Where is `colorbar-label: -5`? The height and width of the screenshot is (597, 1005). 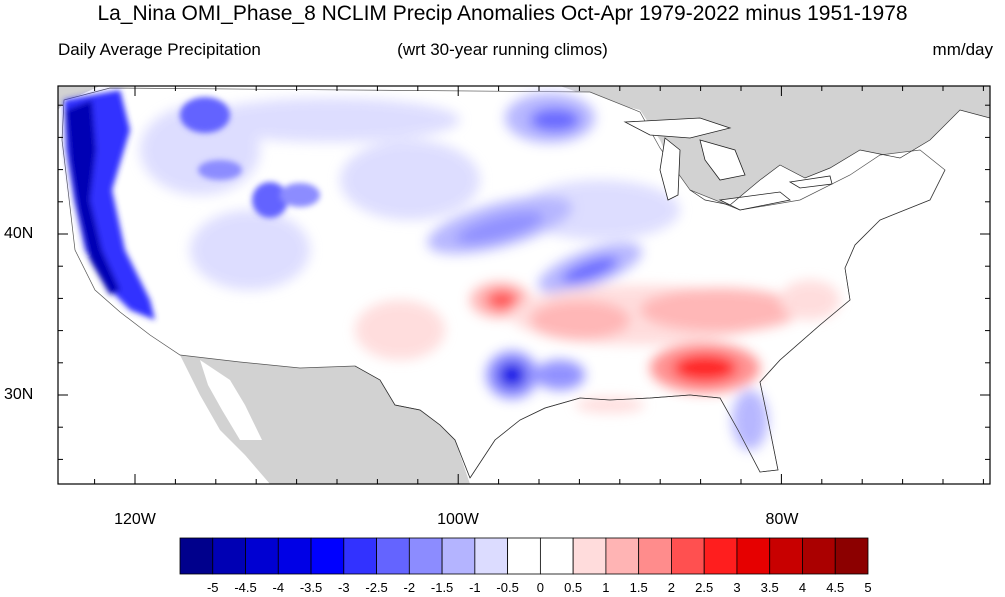
colorbar-label: -5 is located at coordinates (213, 587).